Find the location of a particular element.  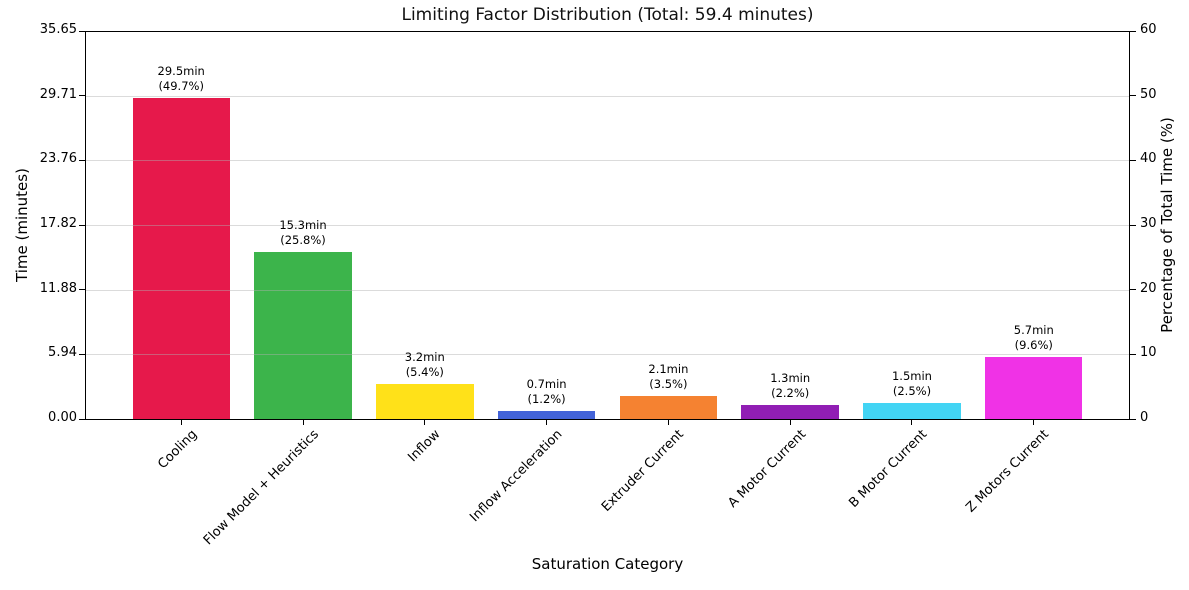

y-tick-label-right: 50 is located at coordinates (1148, 94).